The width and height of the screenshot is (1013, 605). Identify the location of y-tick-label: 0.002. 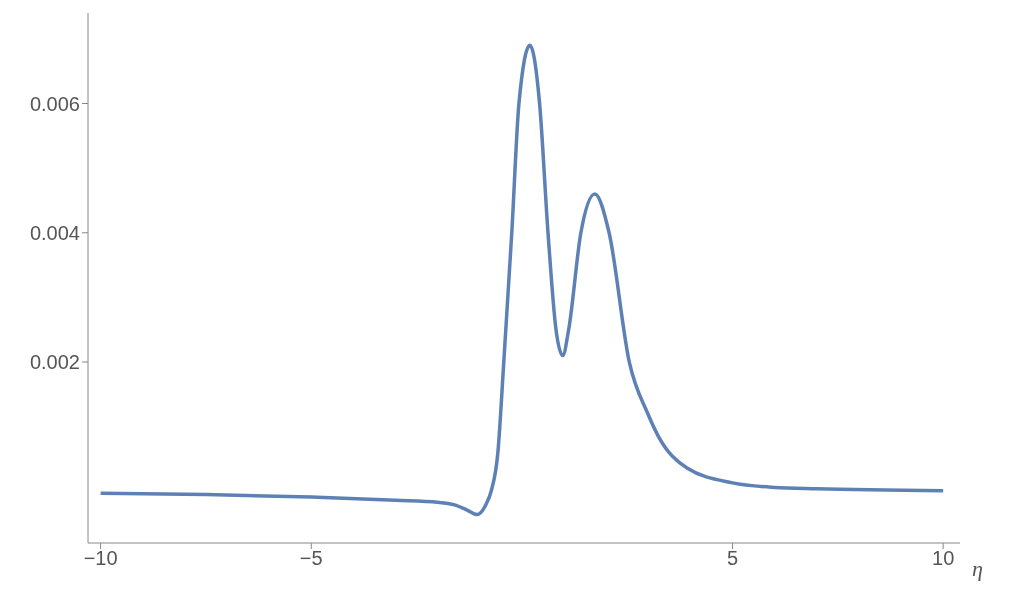
(54, 362).